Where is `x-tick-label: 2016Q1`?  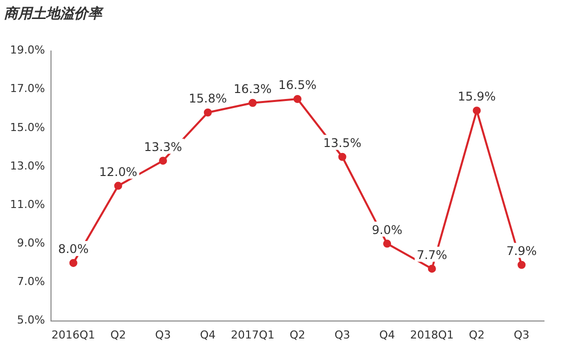 x-tick-label: 2016Q1 is located at coordinates (74, 335).